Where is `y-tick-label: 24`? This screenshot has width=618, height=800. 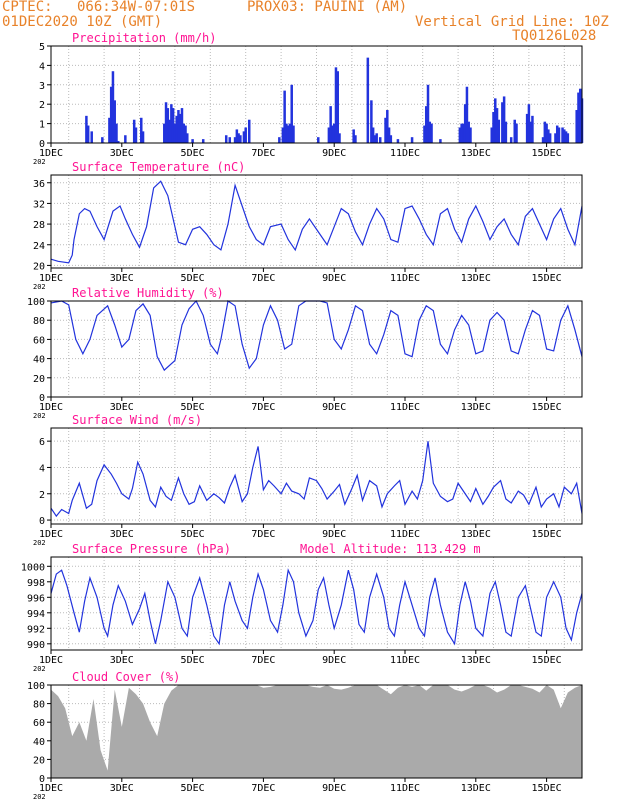
y-tick-label: 24 is located at coordinates (39, 246).